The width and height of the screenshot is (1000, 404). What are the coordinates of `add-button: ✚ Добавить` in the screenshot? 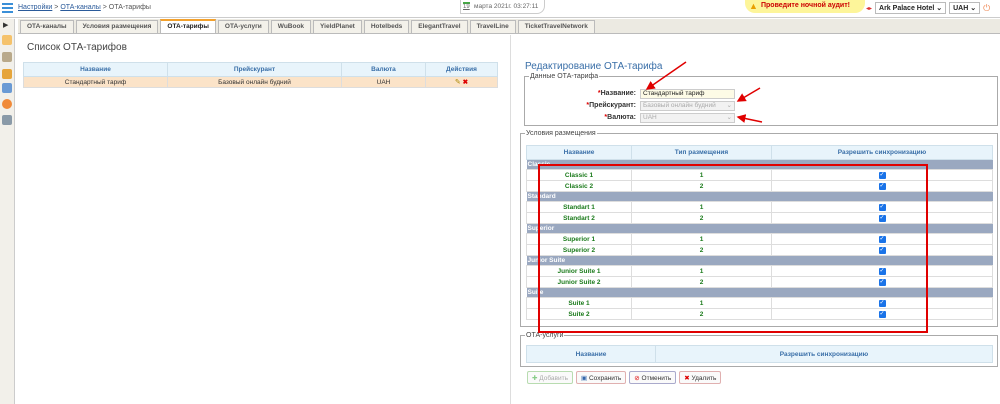 It's located at (550, 377).